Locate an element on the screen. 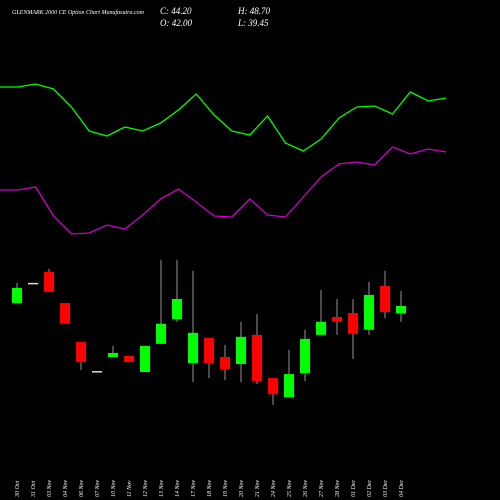 This screenshot has height=500, width=500. x-tick-label: 19 Nov is located at coordinates (226, 488).